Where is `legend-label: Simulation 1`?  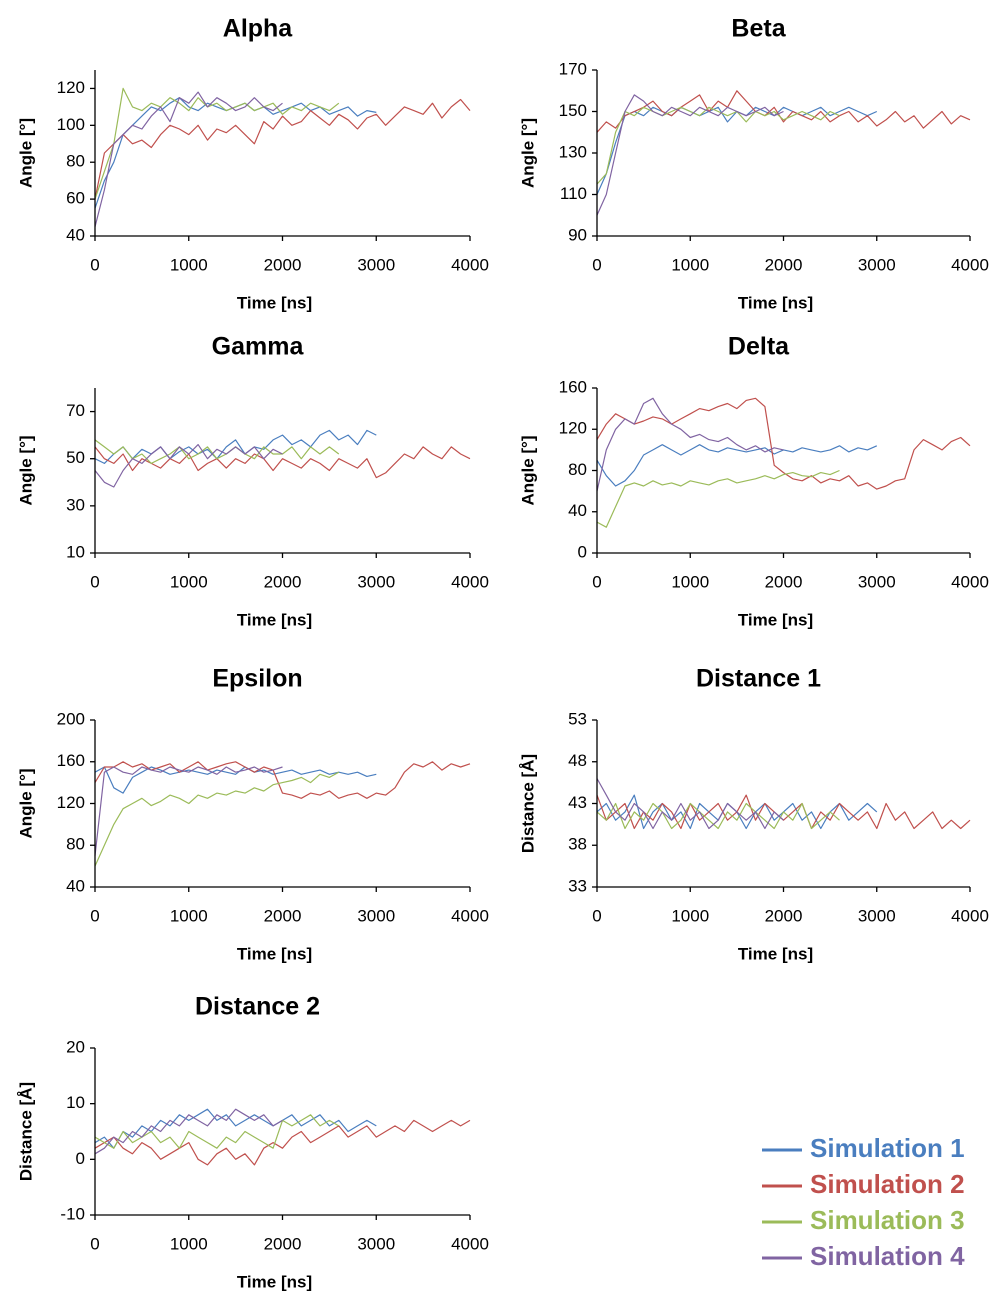 legend-label: Simulation 1 is located at coordinates (887, 1148).